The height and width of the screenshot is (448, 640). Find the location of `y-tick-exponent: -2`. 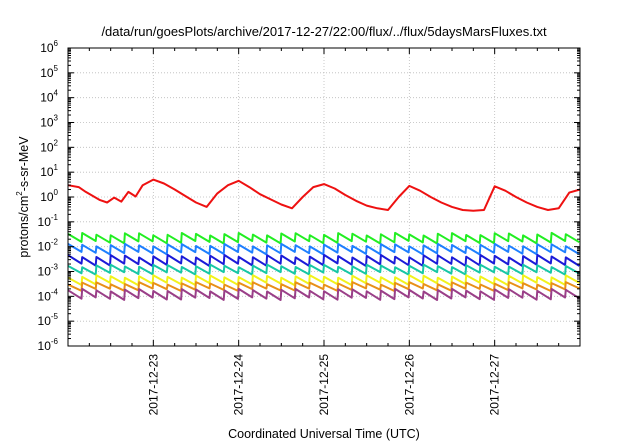

y-tick-exponent: -2 is located at coordinates (55, 242).